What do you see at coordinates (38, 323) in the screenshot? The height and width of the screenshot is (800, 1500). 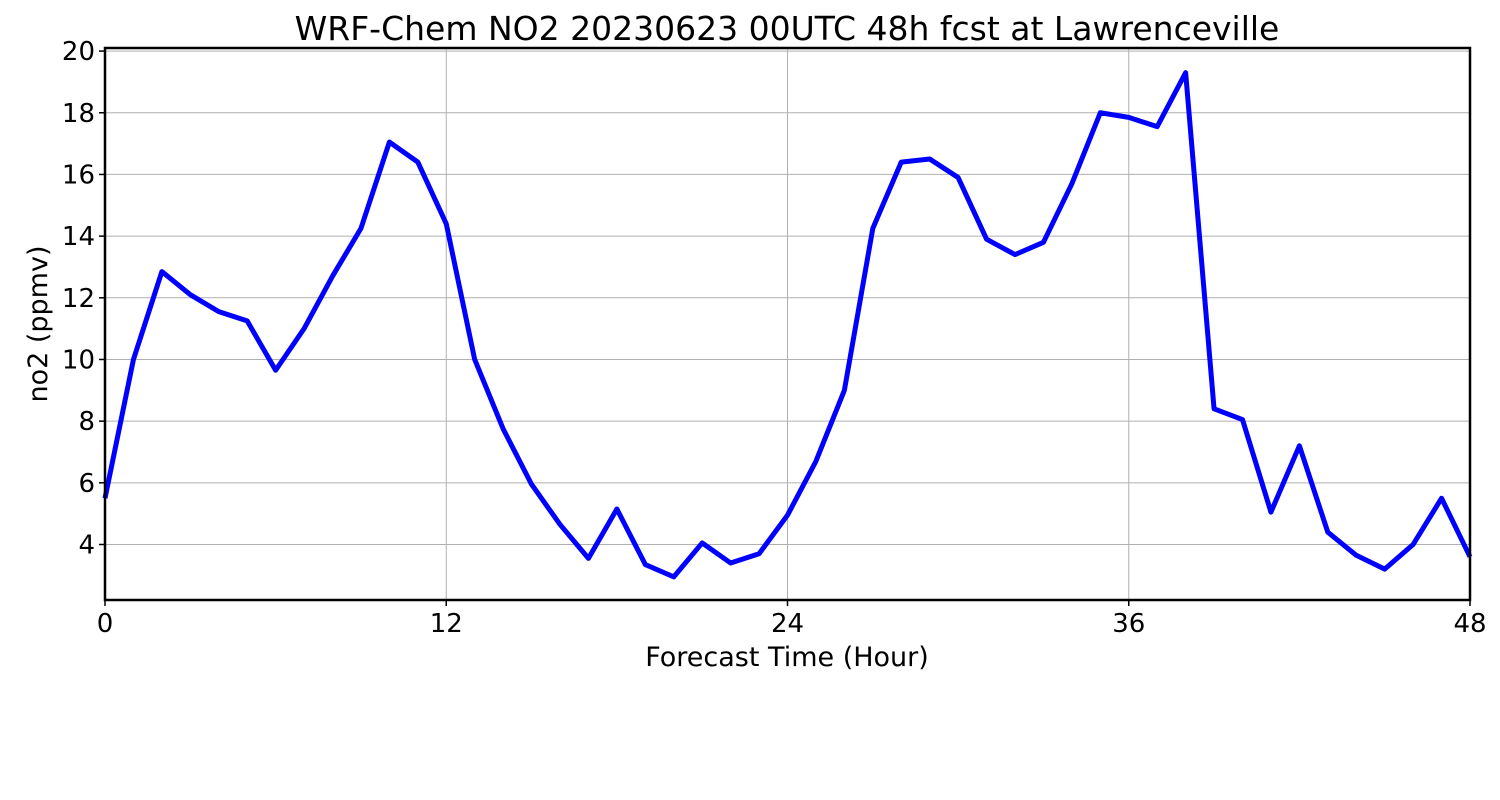 I see `y-axis-label: no2 (ppmv)` at bounding box center [38, 323].